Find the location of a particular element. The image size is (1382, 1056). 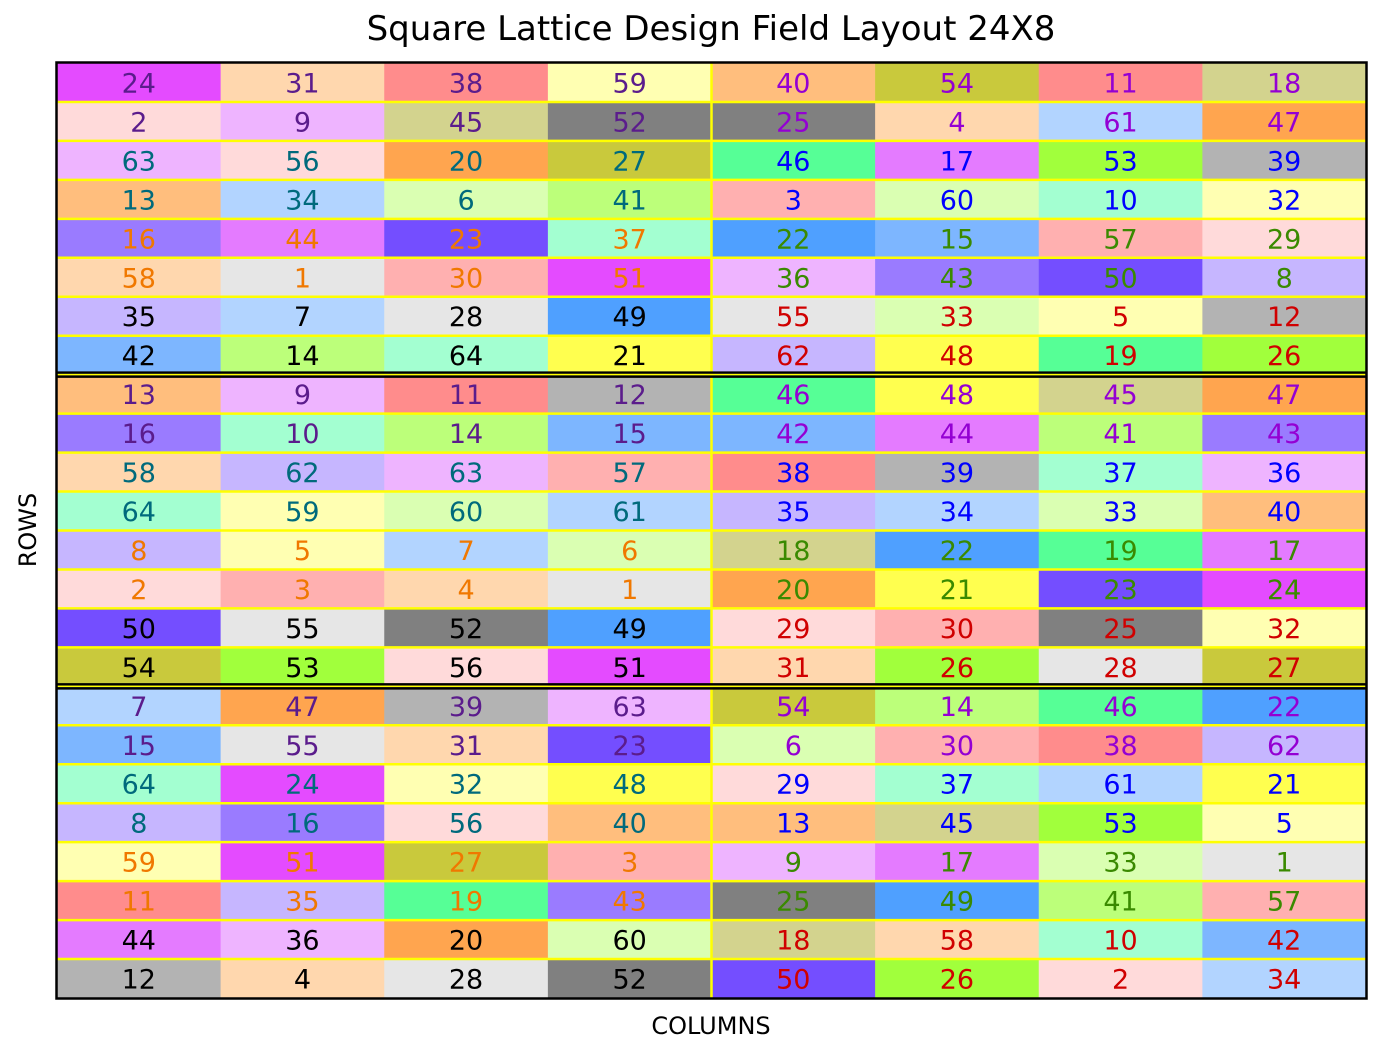

plot-number-label: 12 is located at coordinates (630, 395).